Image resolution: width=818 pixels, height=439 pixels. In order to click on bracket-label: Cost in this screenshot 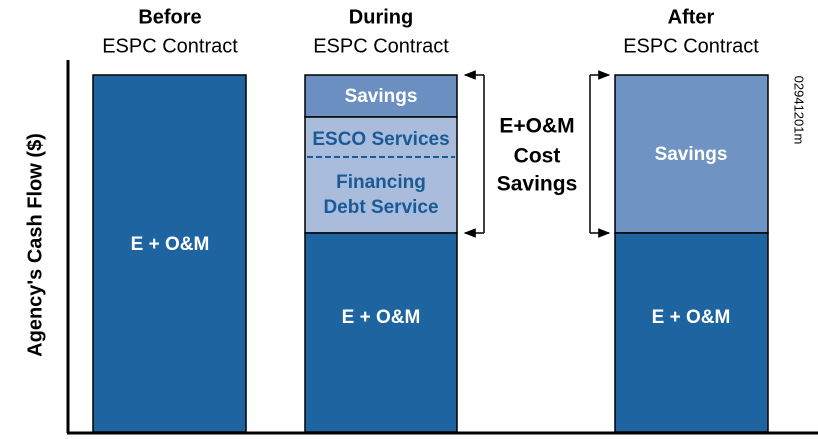, I will do `click(537, 156)`.